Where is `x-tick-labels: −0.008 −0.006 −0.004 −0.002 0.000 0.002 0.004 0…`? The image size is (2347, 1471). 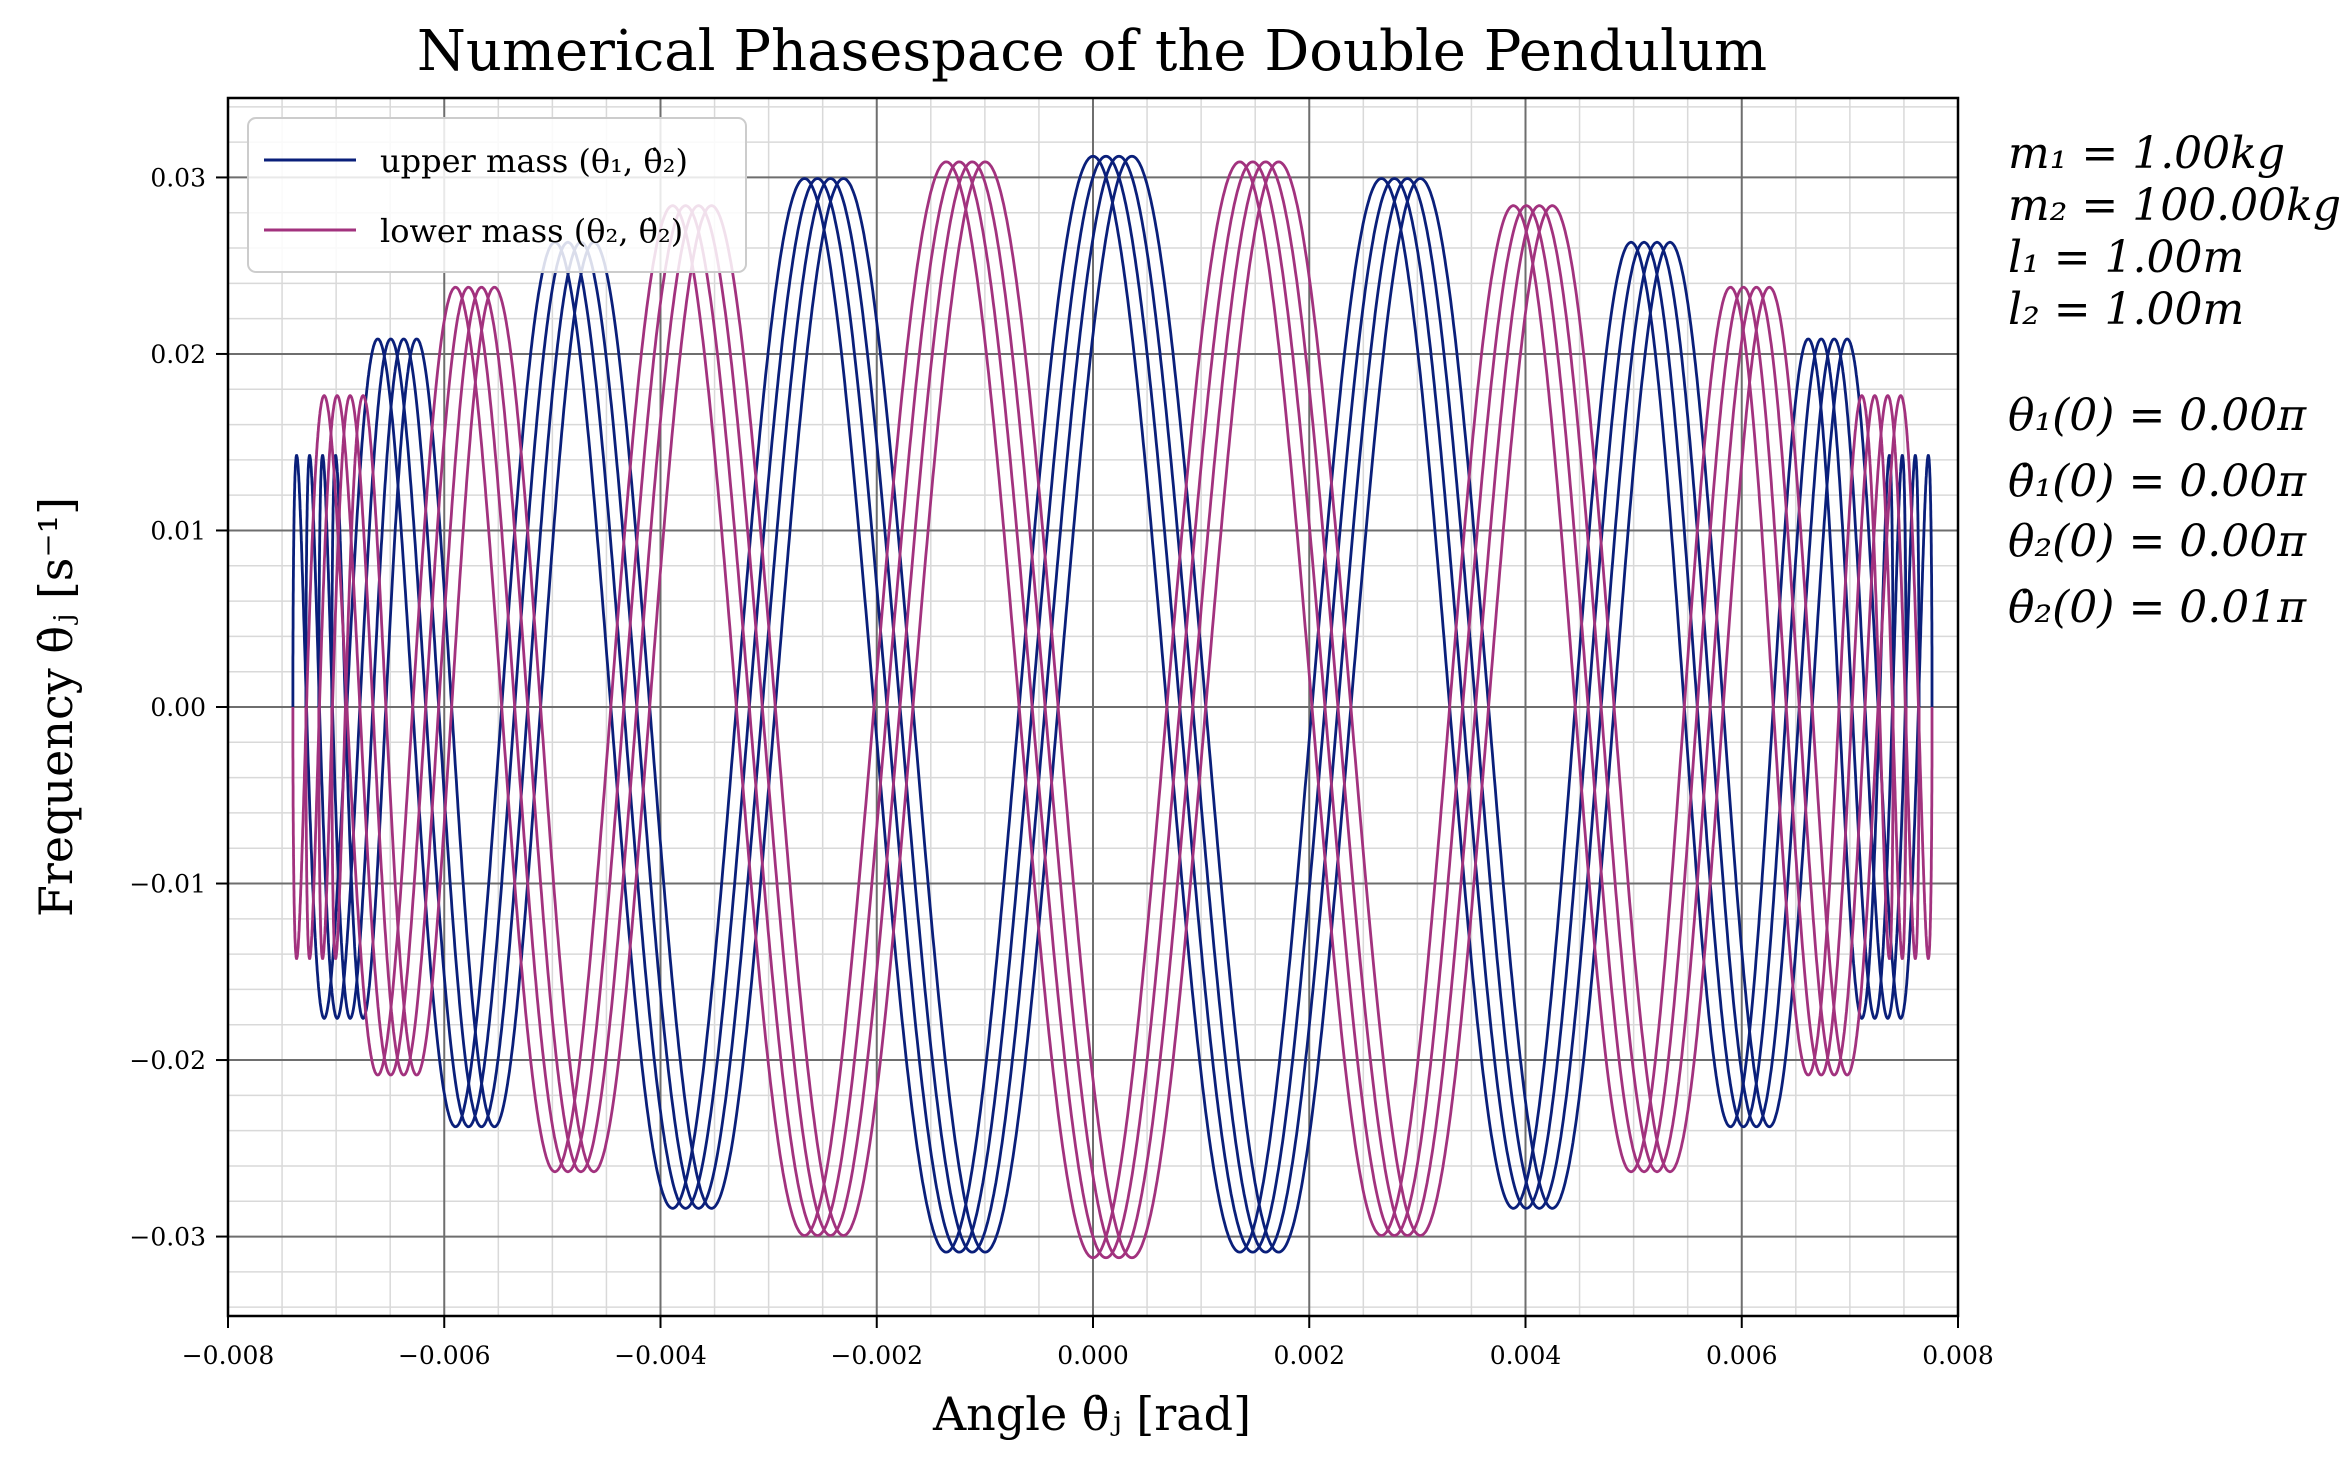 x-tick-labels: −0.008 −0.006 −0.004 −0.002 0.000 0.002 0.004 0… is located at coordinates (1088, 1355).